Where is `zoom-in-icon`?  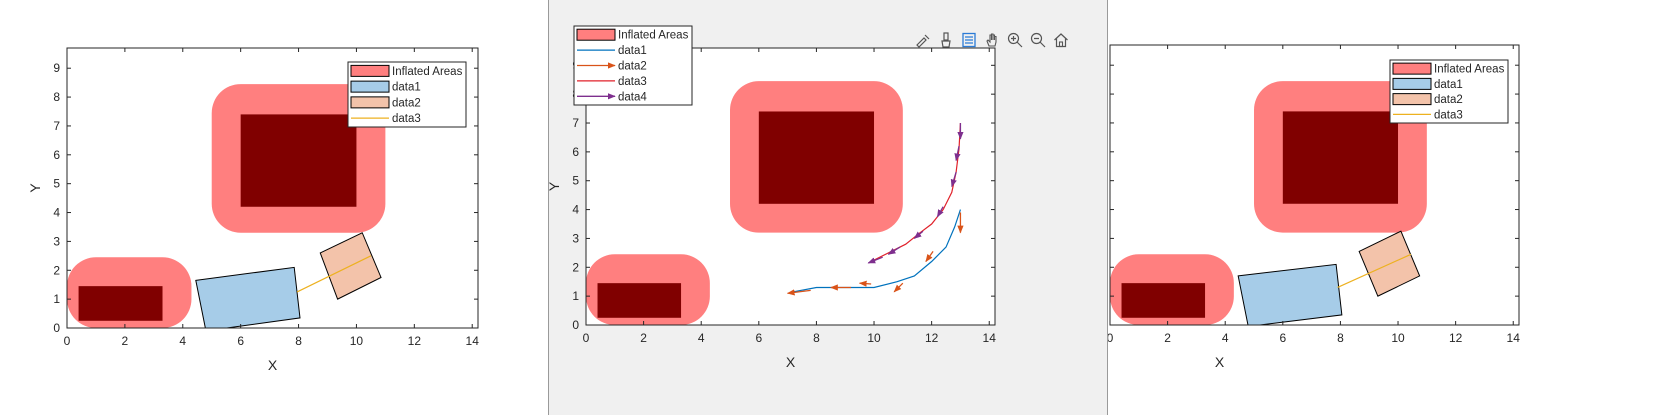
zoom-in-icon is located at coordinates (1015, 40).